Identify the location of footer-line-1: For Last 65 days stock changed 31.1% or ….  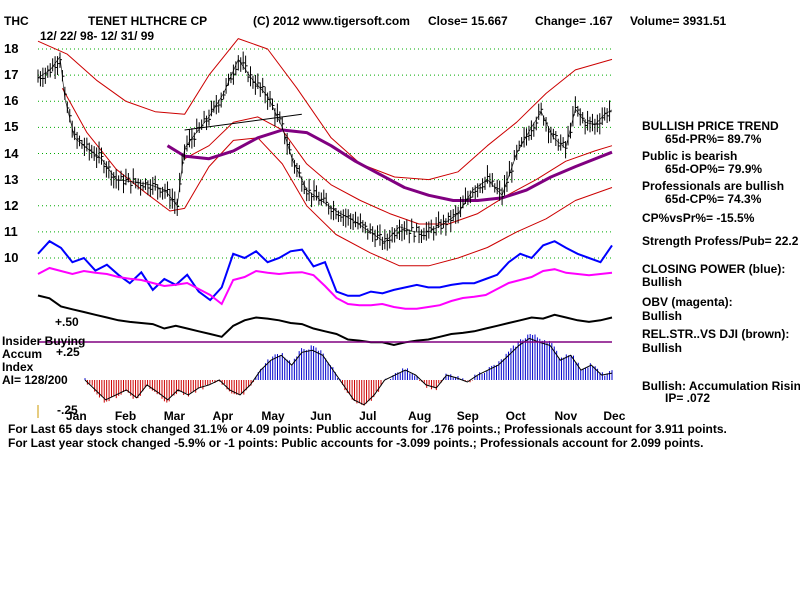
(367, 429).